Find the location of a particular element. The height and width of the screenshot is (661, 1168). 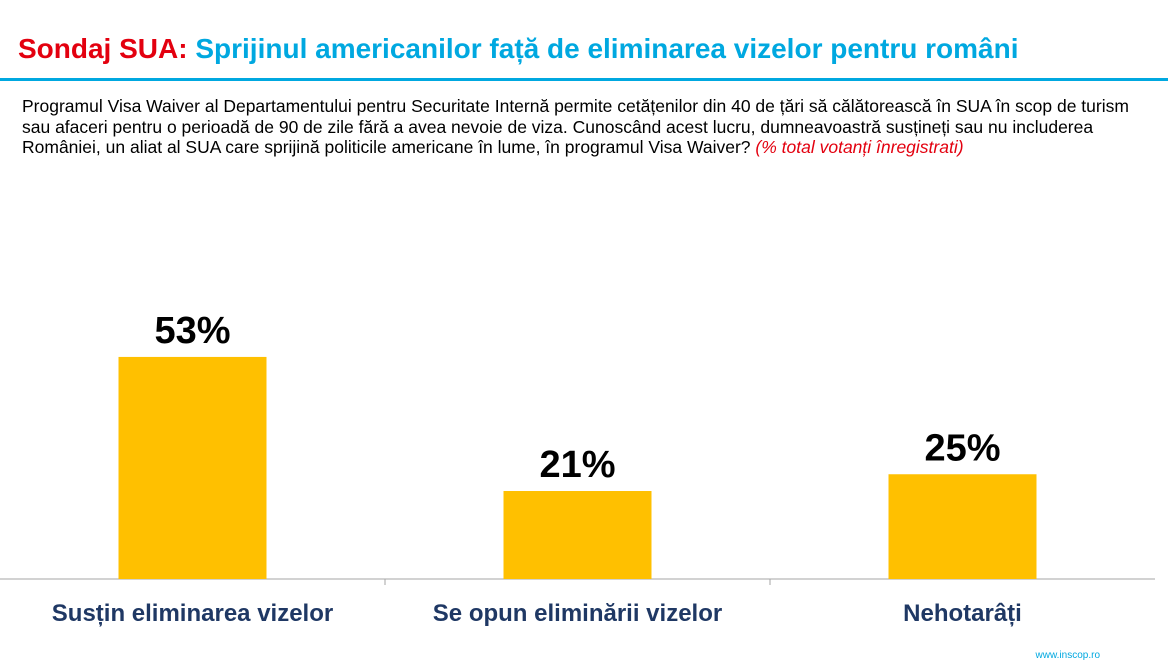

data-label-2: 21% is located at coordinates (577, 465).